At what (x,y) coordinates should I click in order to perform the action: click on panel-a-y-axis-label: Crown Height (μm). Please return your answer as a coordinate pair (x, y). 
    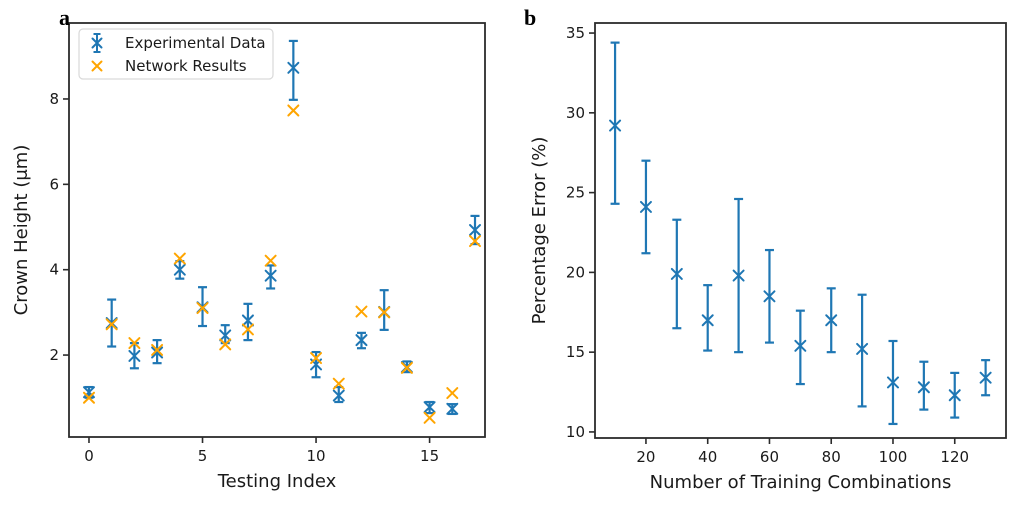
    Looking at the image, I should click on (21, 230).